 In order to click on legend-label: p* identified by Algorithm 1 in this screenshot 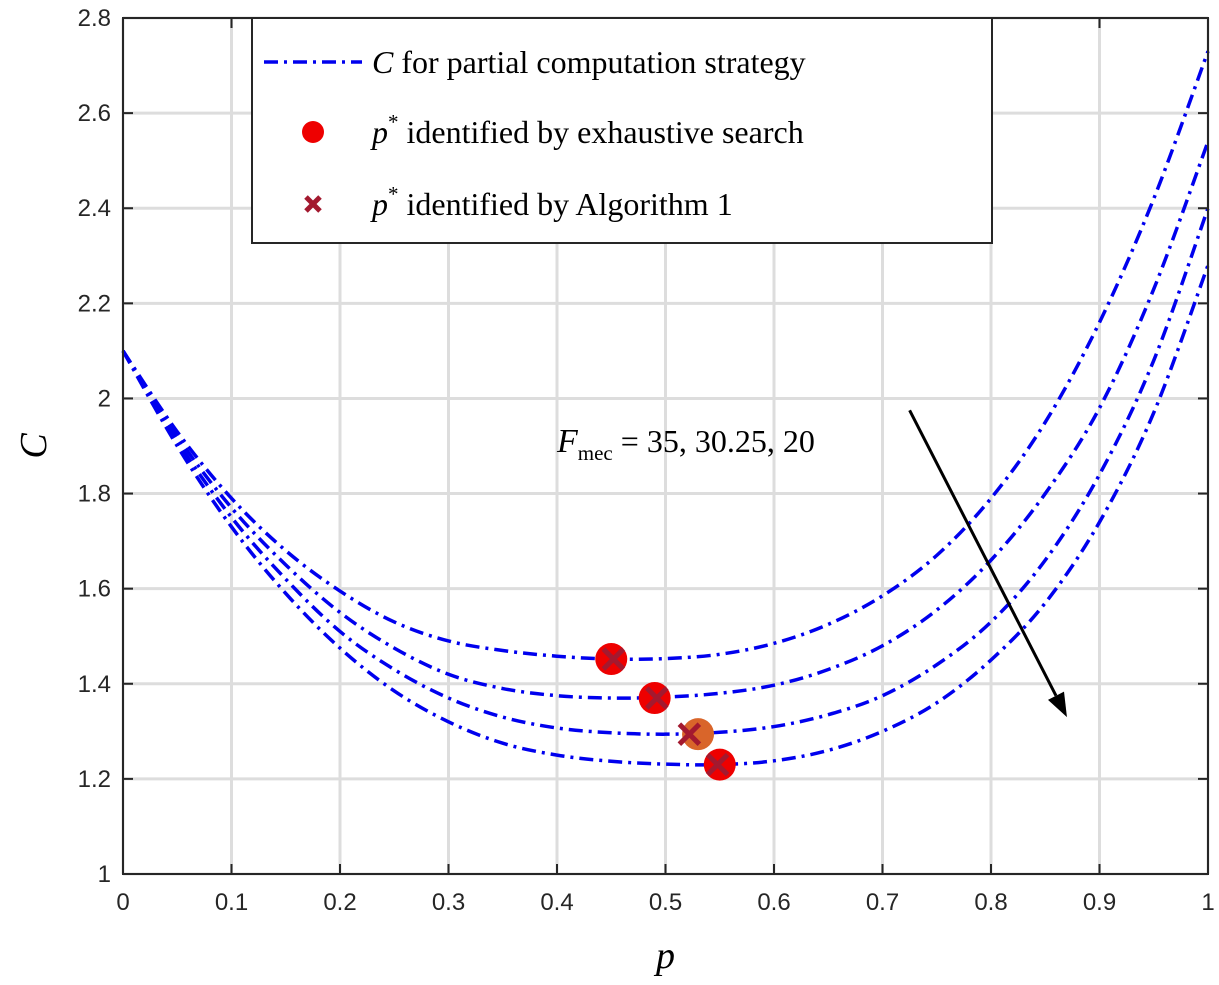, I will do `click(551, 202)`.